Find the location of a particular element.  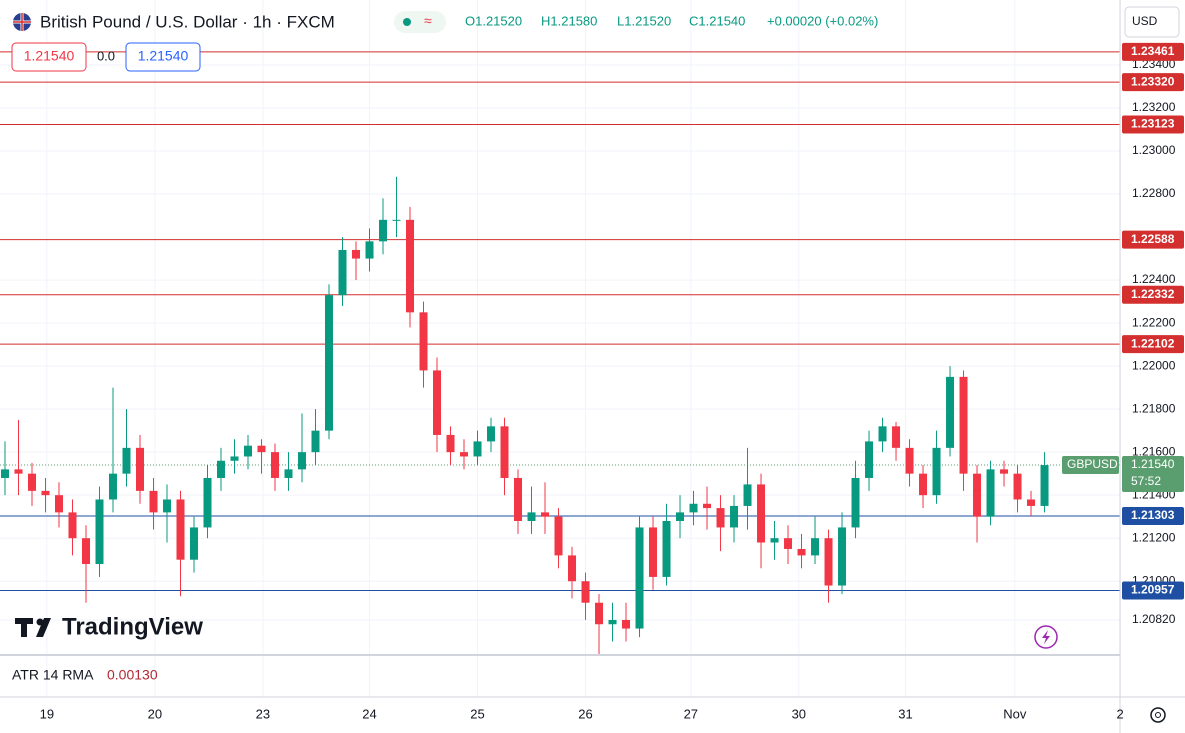

level-label: 1.23461 is located at coordinates (1153, 51).